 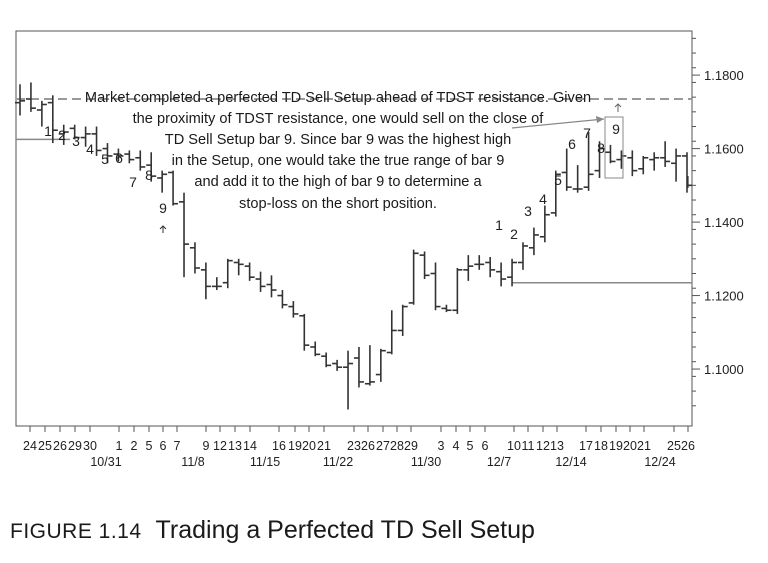 What do you see at coordinates (724, 369) in the screenshot?
I see `y-tick-label: 1.1000` at bounding box center [724, 369].